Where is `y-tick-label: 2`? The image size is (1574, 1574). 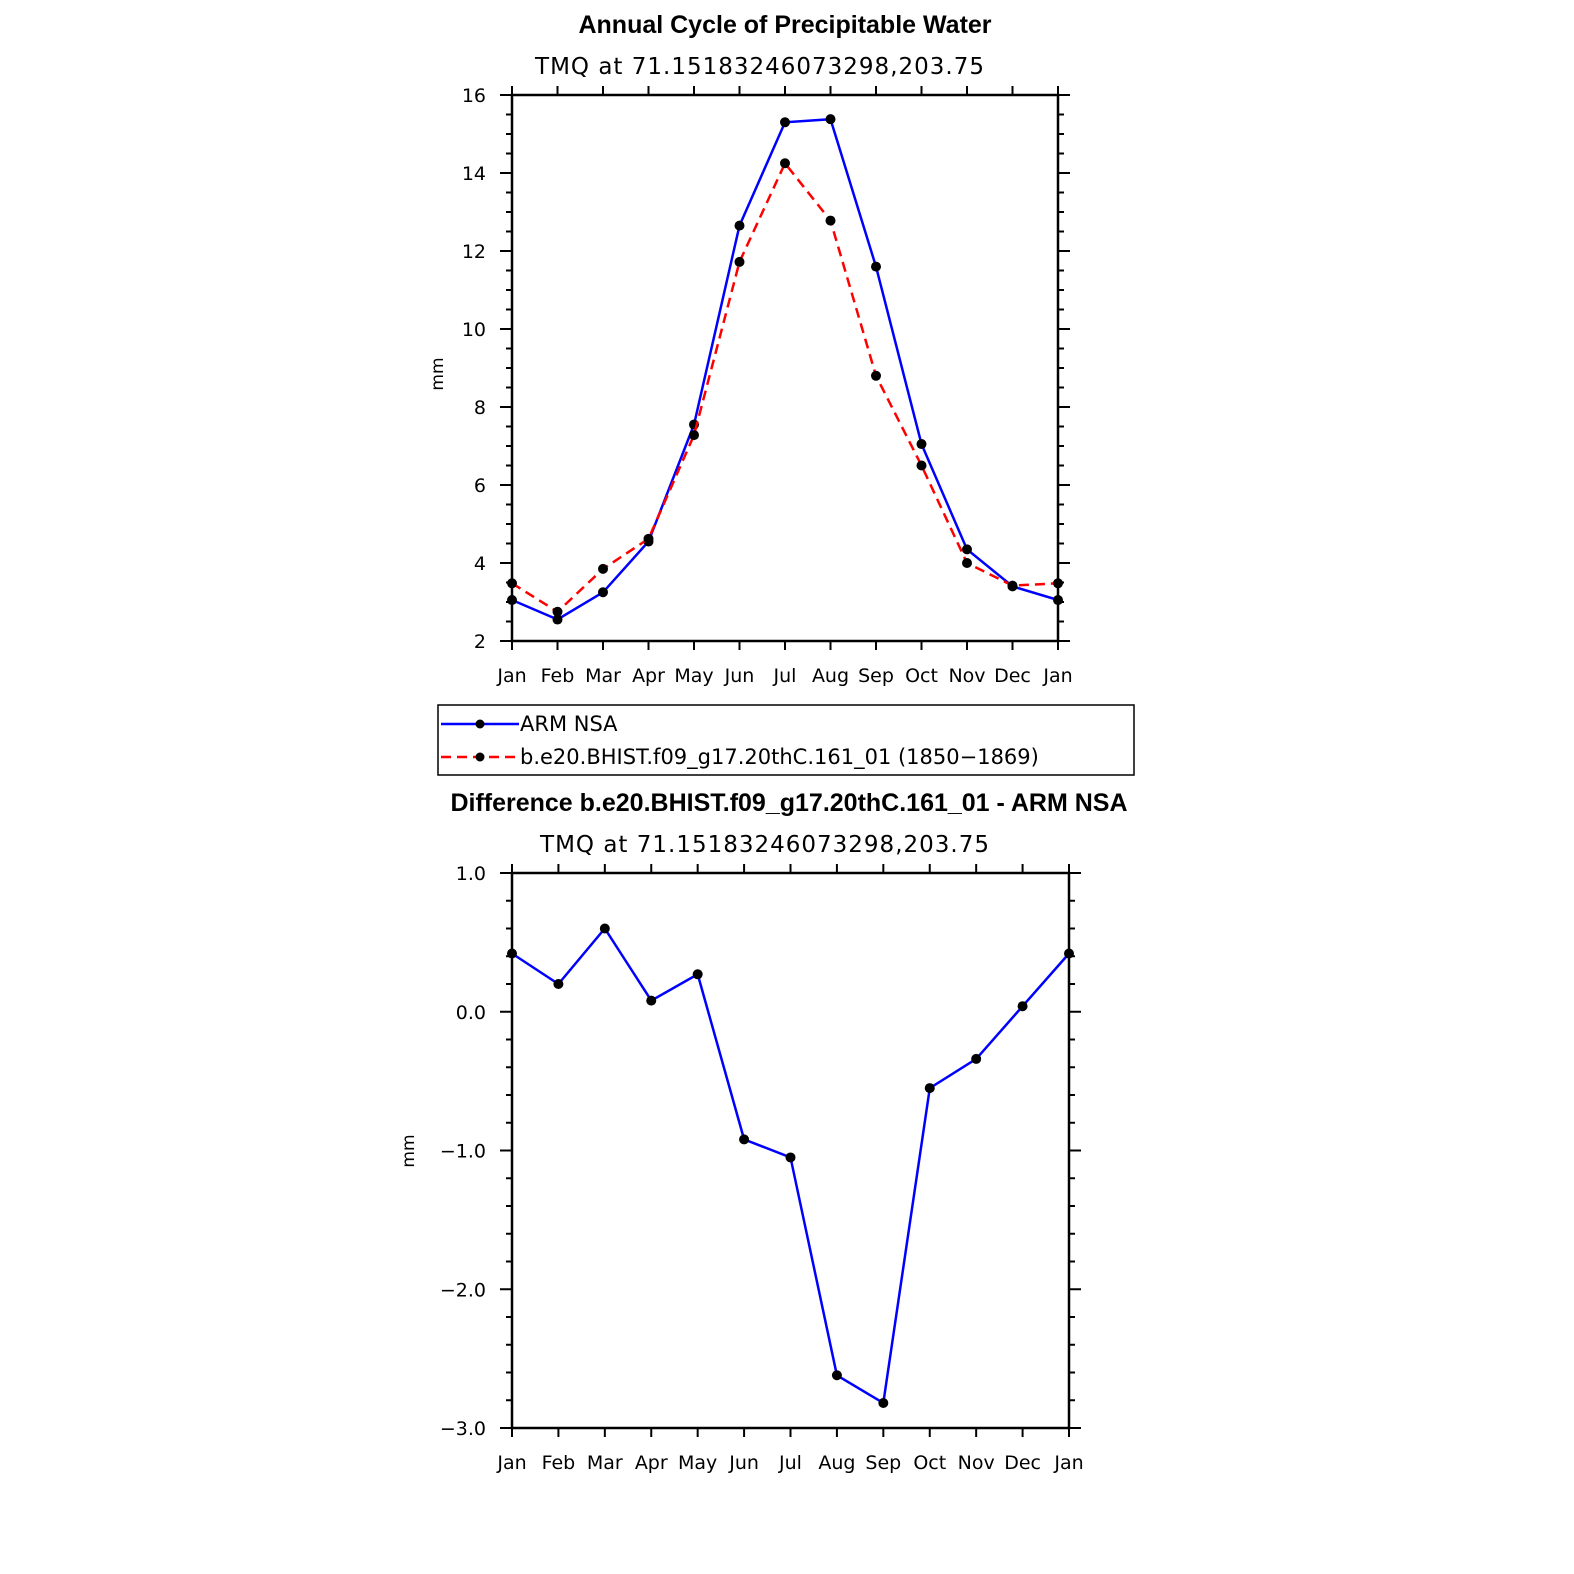 y-tick-label: 2 is located at coordinates (480, 642).